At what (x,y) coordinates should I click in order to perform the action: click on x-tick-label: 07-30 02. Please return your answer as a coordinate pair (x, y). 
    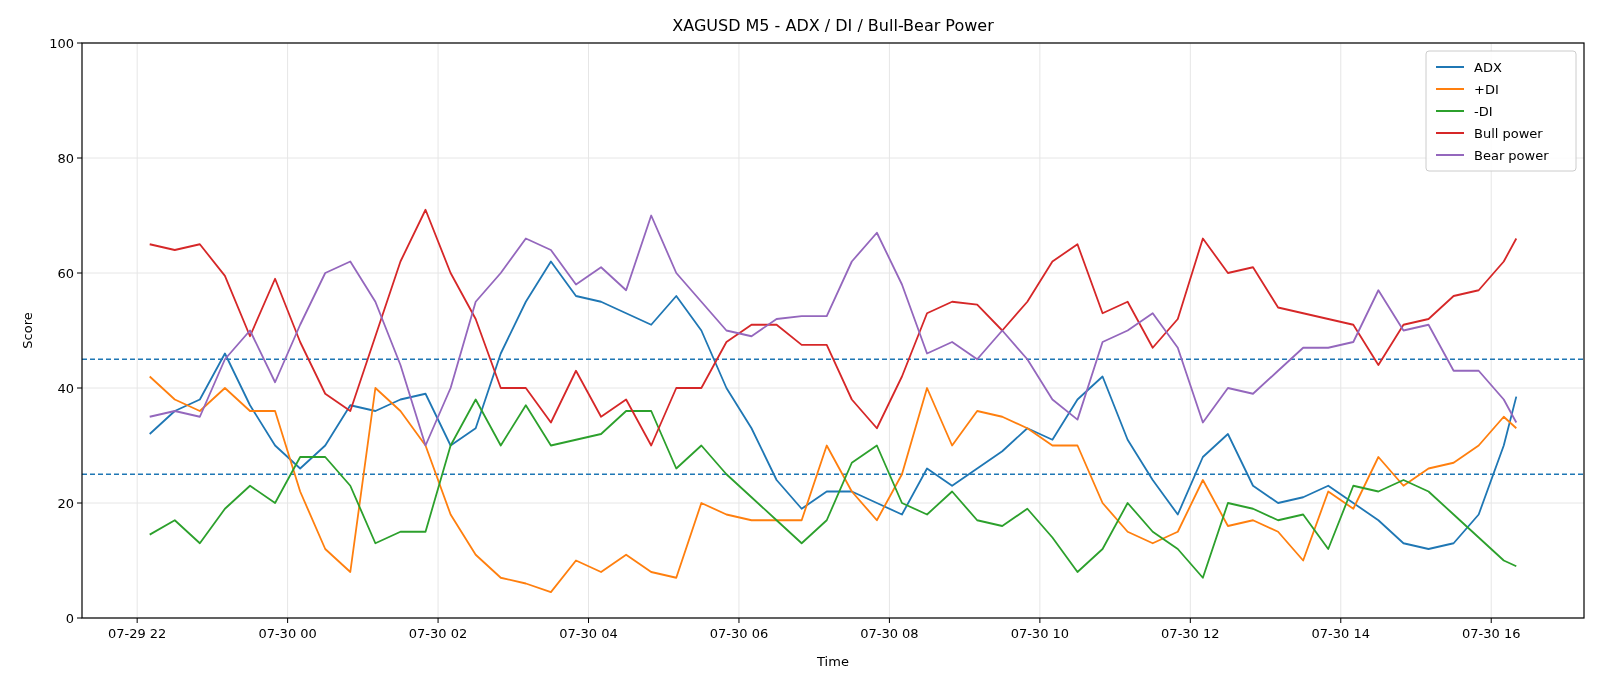
    Looking at the image, I should click on (438, 633).